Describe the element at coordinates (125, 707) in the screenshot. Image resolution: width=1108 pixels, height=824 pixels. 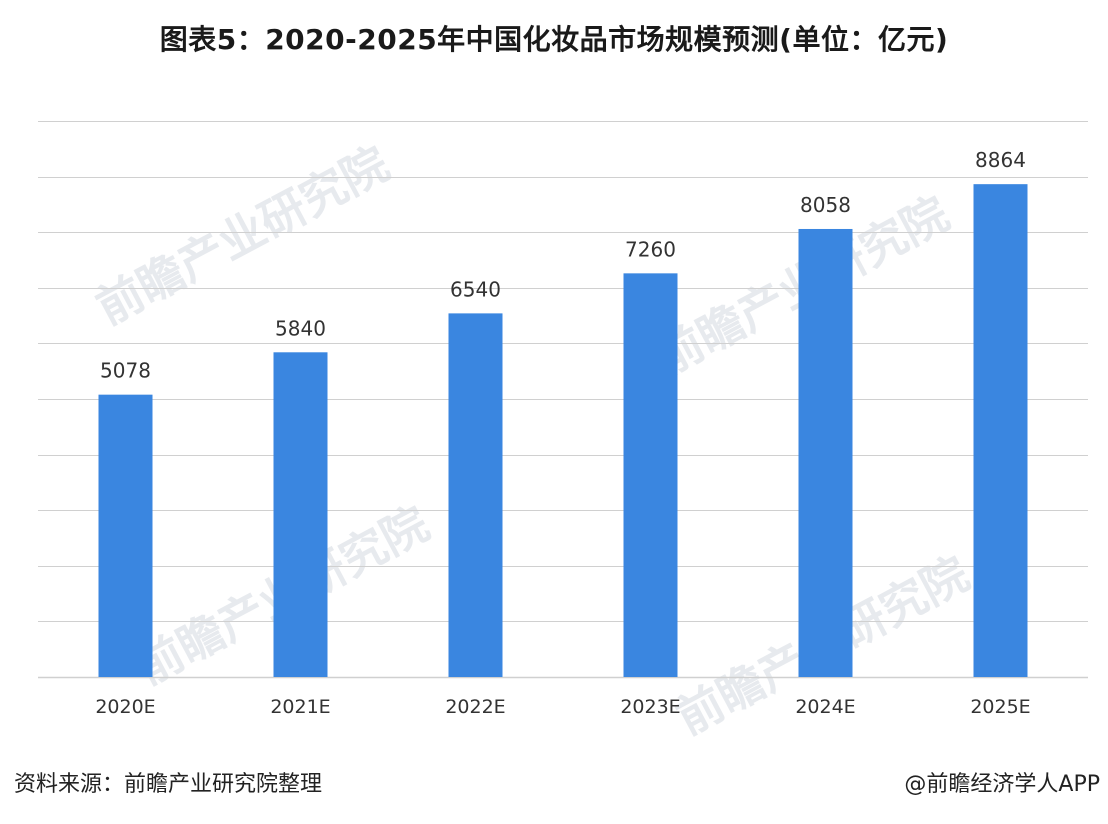
I see `x-tick-label: 2020E` at that location.